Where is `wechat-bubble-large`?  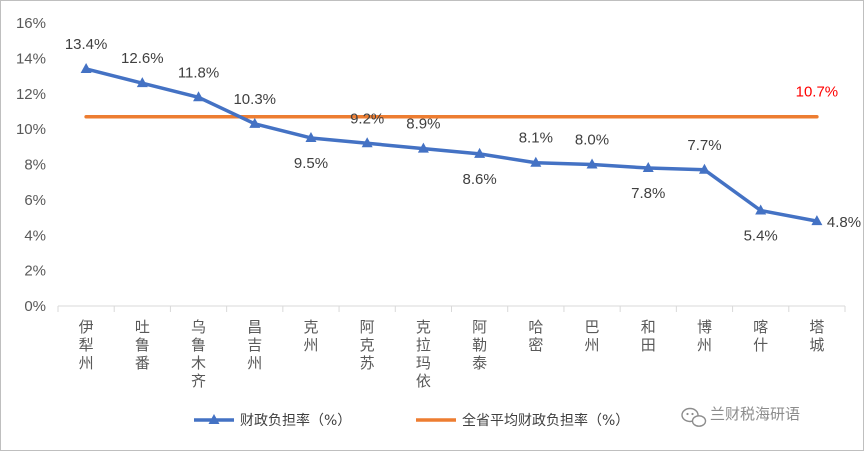
wechat-bubble-large is located at coordinates (690, 415).